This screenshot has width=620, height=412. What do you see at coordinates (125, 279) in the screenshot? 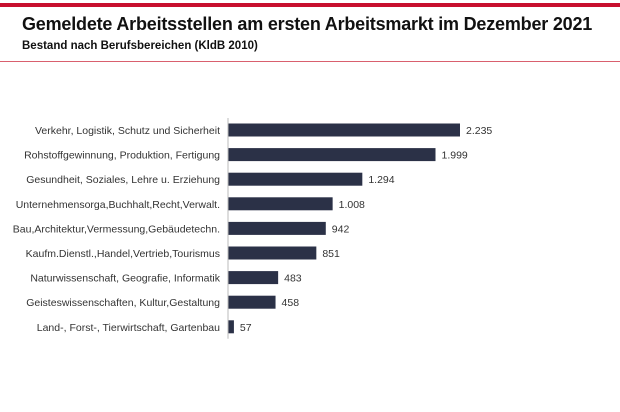
I see `category-label: Naturwissenschaft, Geografie, Informatik` at bounding box center [125, 279].